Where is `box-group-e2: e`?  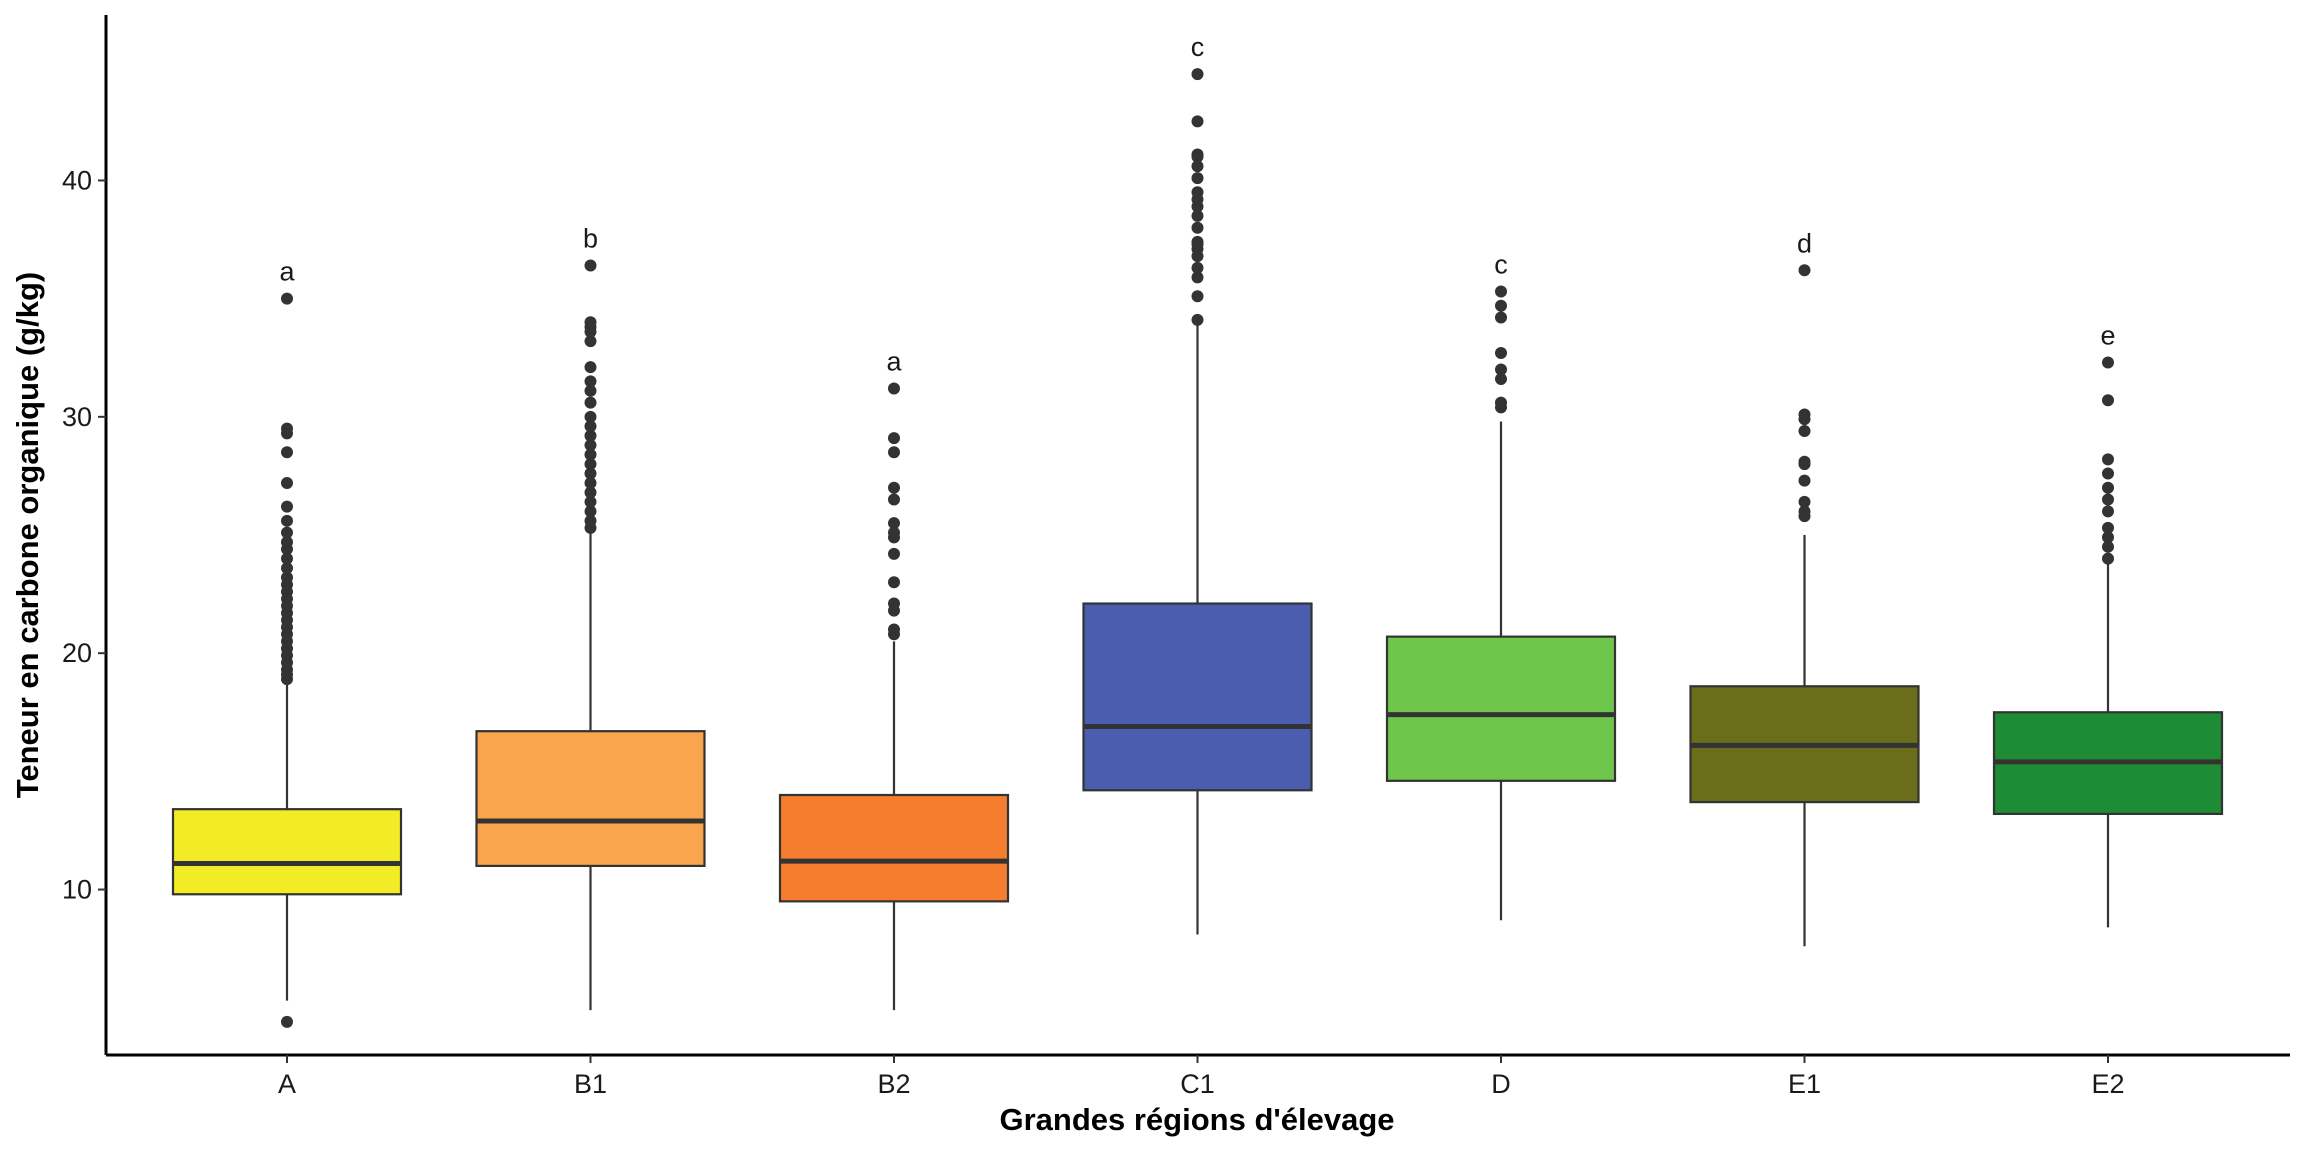
box-group-e2: e is located at coordinates (2108, 624).